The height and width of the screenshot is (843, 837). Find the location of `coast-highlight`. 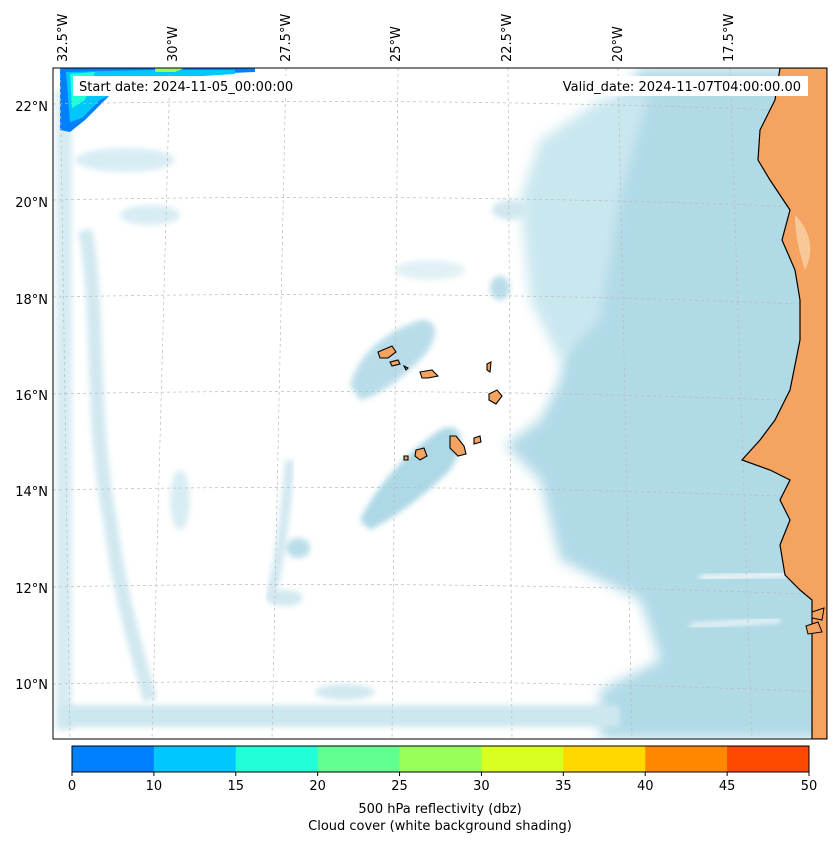

coast-highlight is located at coordinates (803, 242).